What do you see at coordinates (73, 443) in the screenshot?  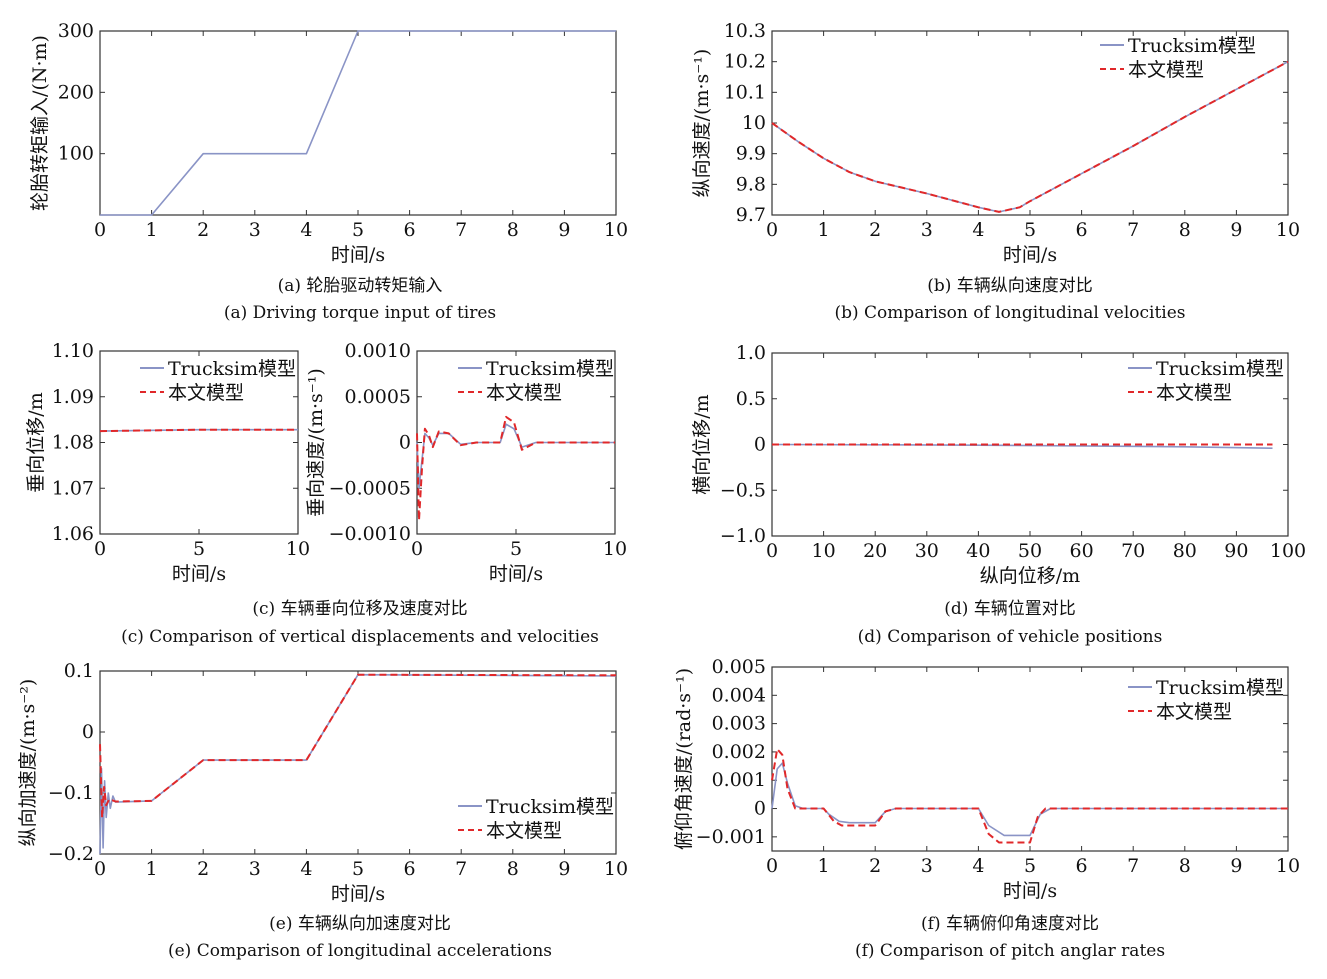 I see `y-tick-label: 1.08` at bounding box center [73, 443].